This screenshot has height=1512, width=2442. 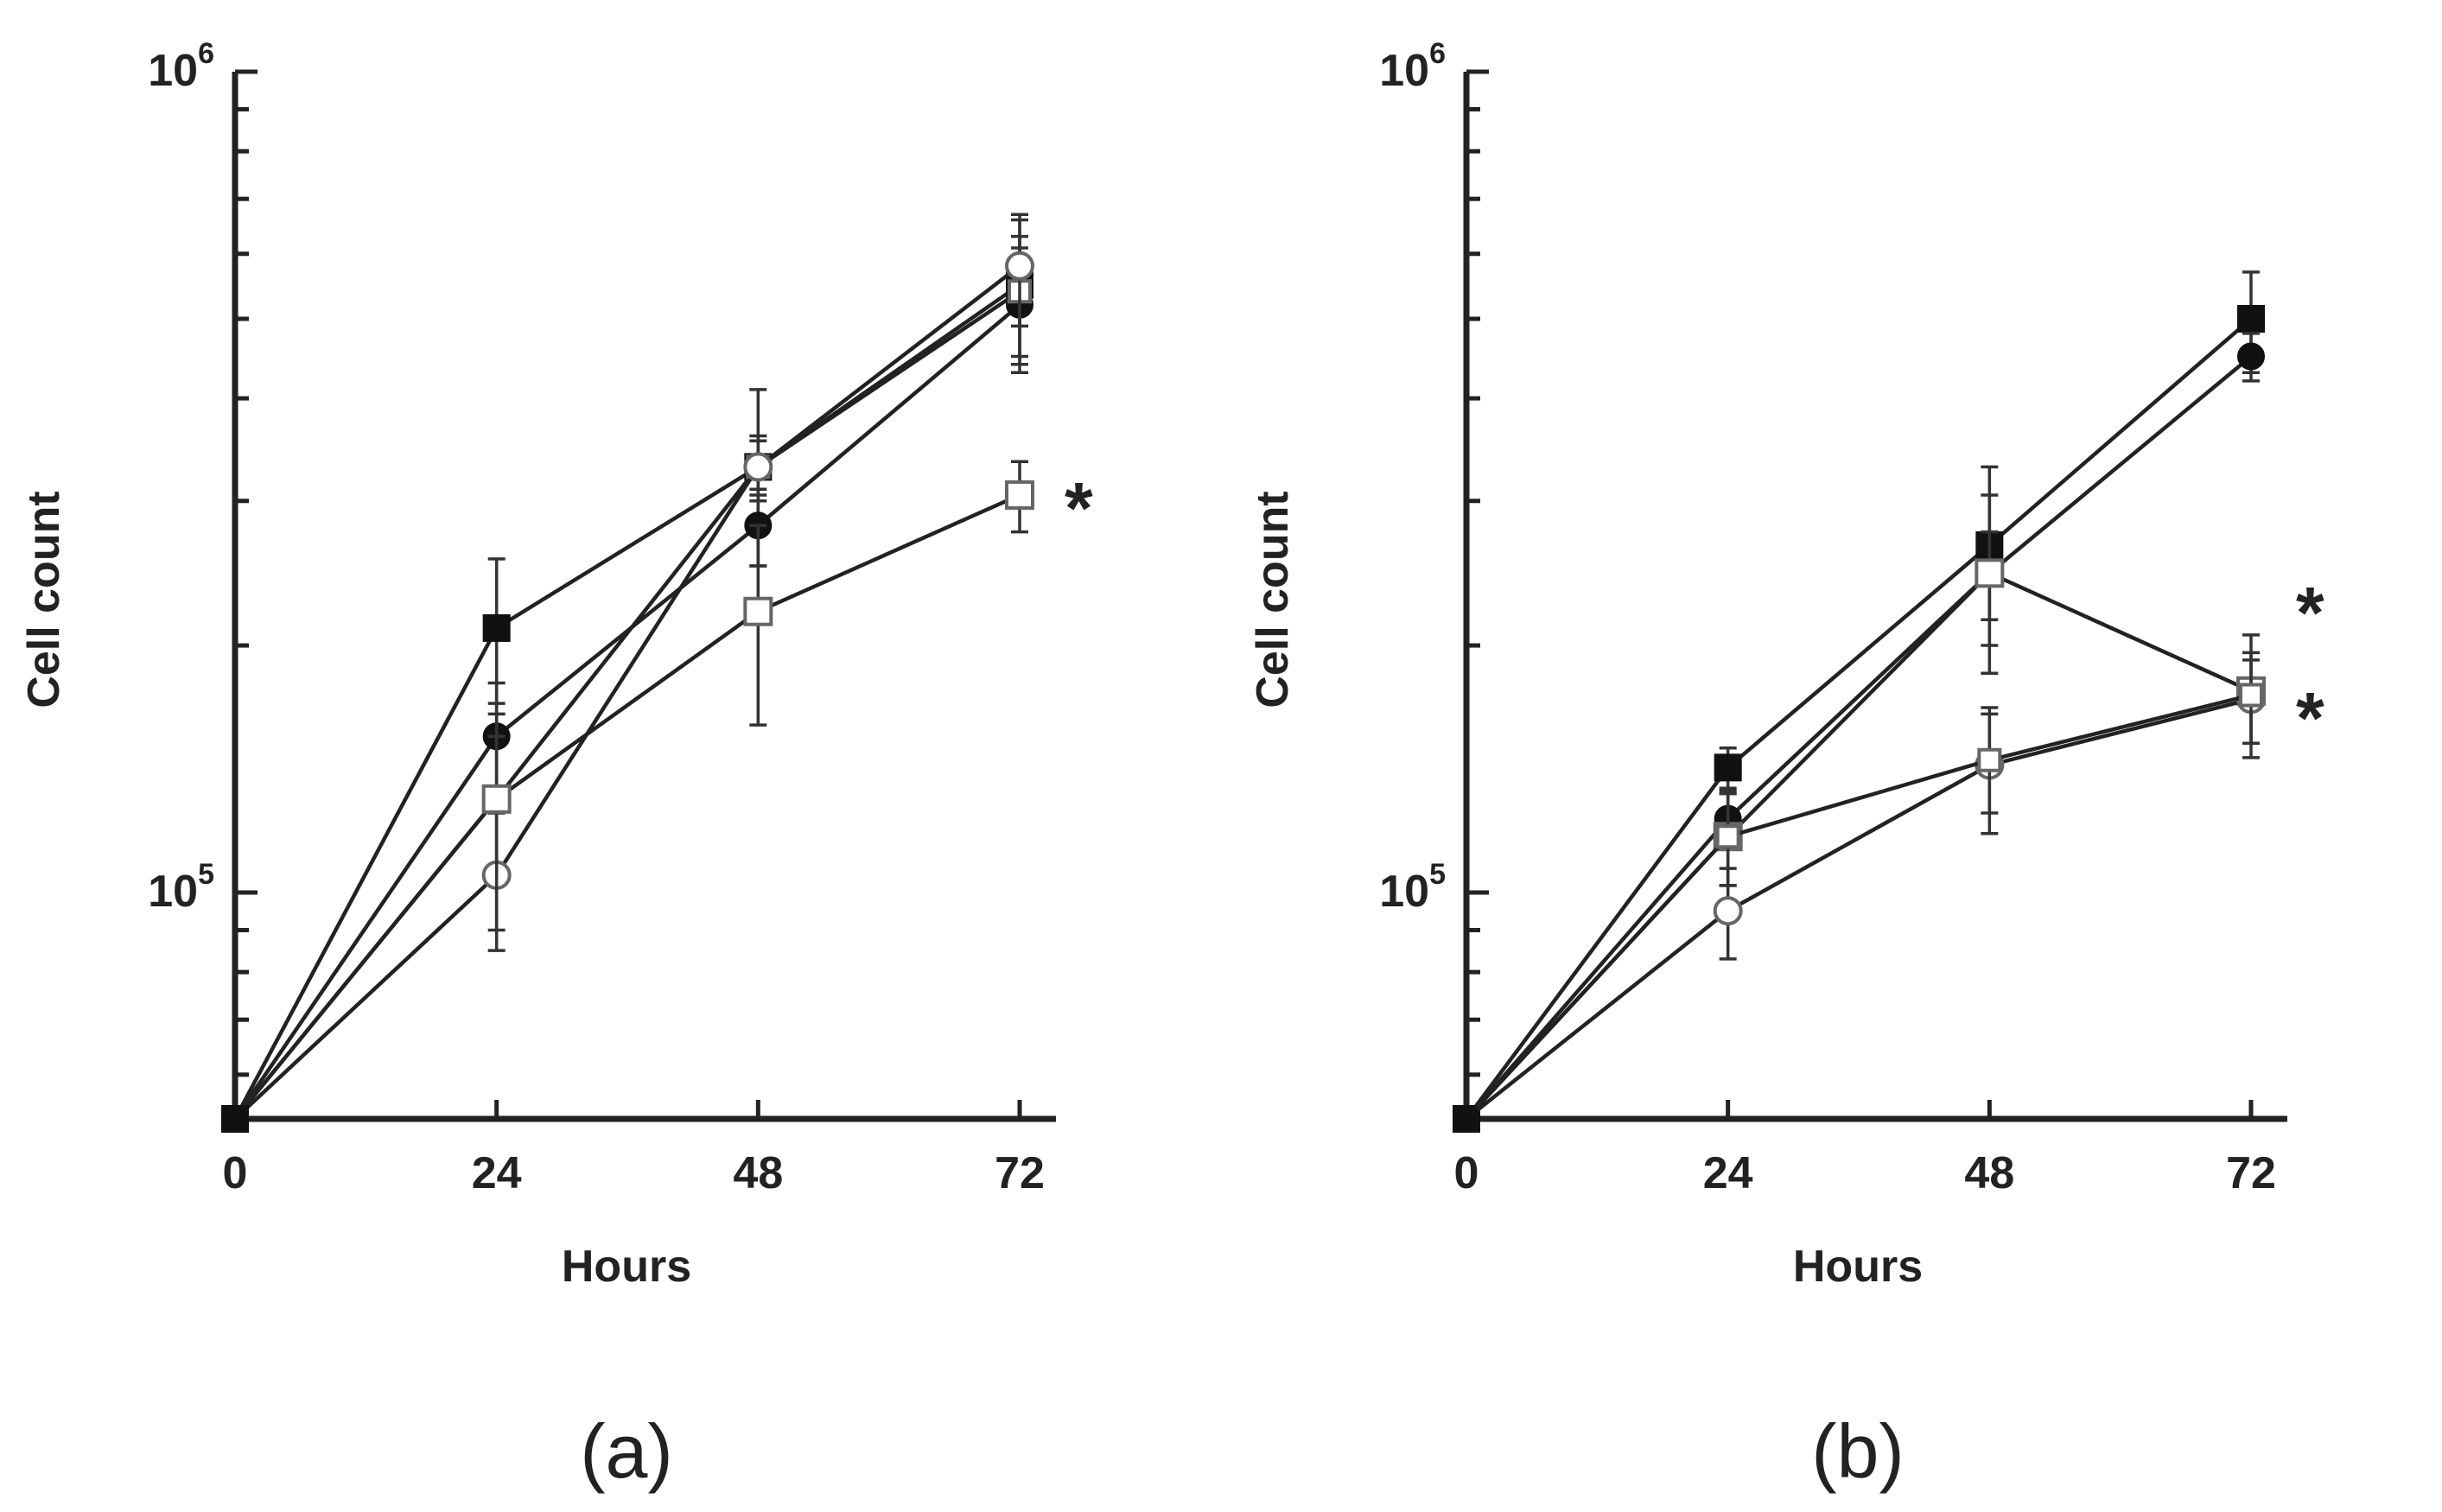 I want to click on series-open-circle, so click(x=1859, y=895).